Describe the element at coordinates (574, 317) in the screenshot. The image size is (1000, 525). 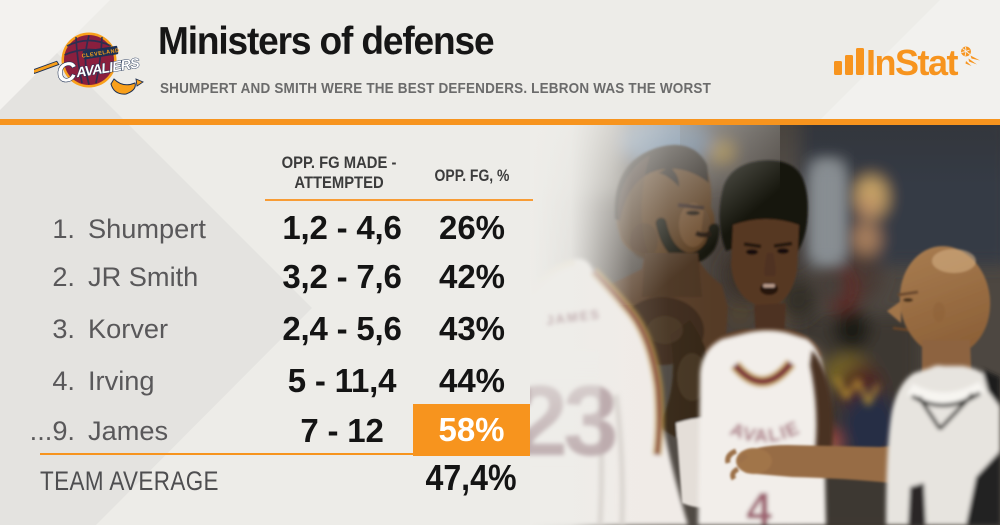
I see `svg-text: JAMES` at that location.